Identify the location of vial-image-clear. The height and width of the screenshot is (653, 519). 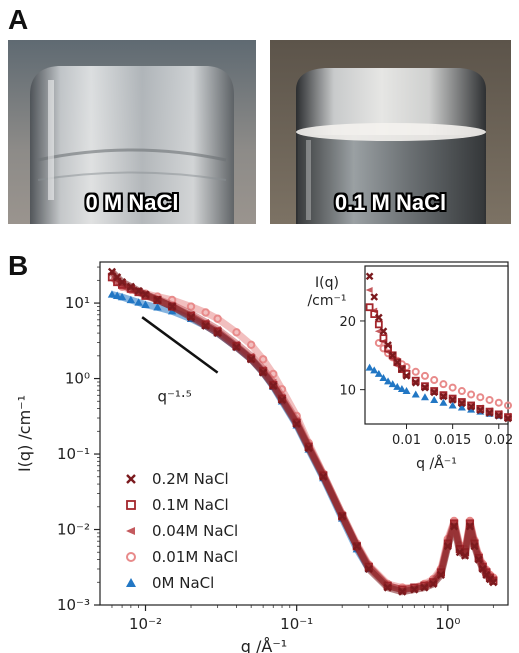
(132, 132).